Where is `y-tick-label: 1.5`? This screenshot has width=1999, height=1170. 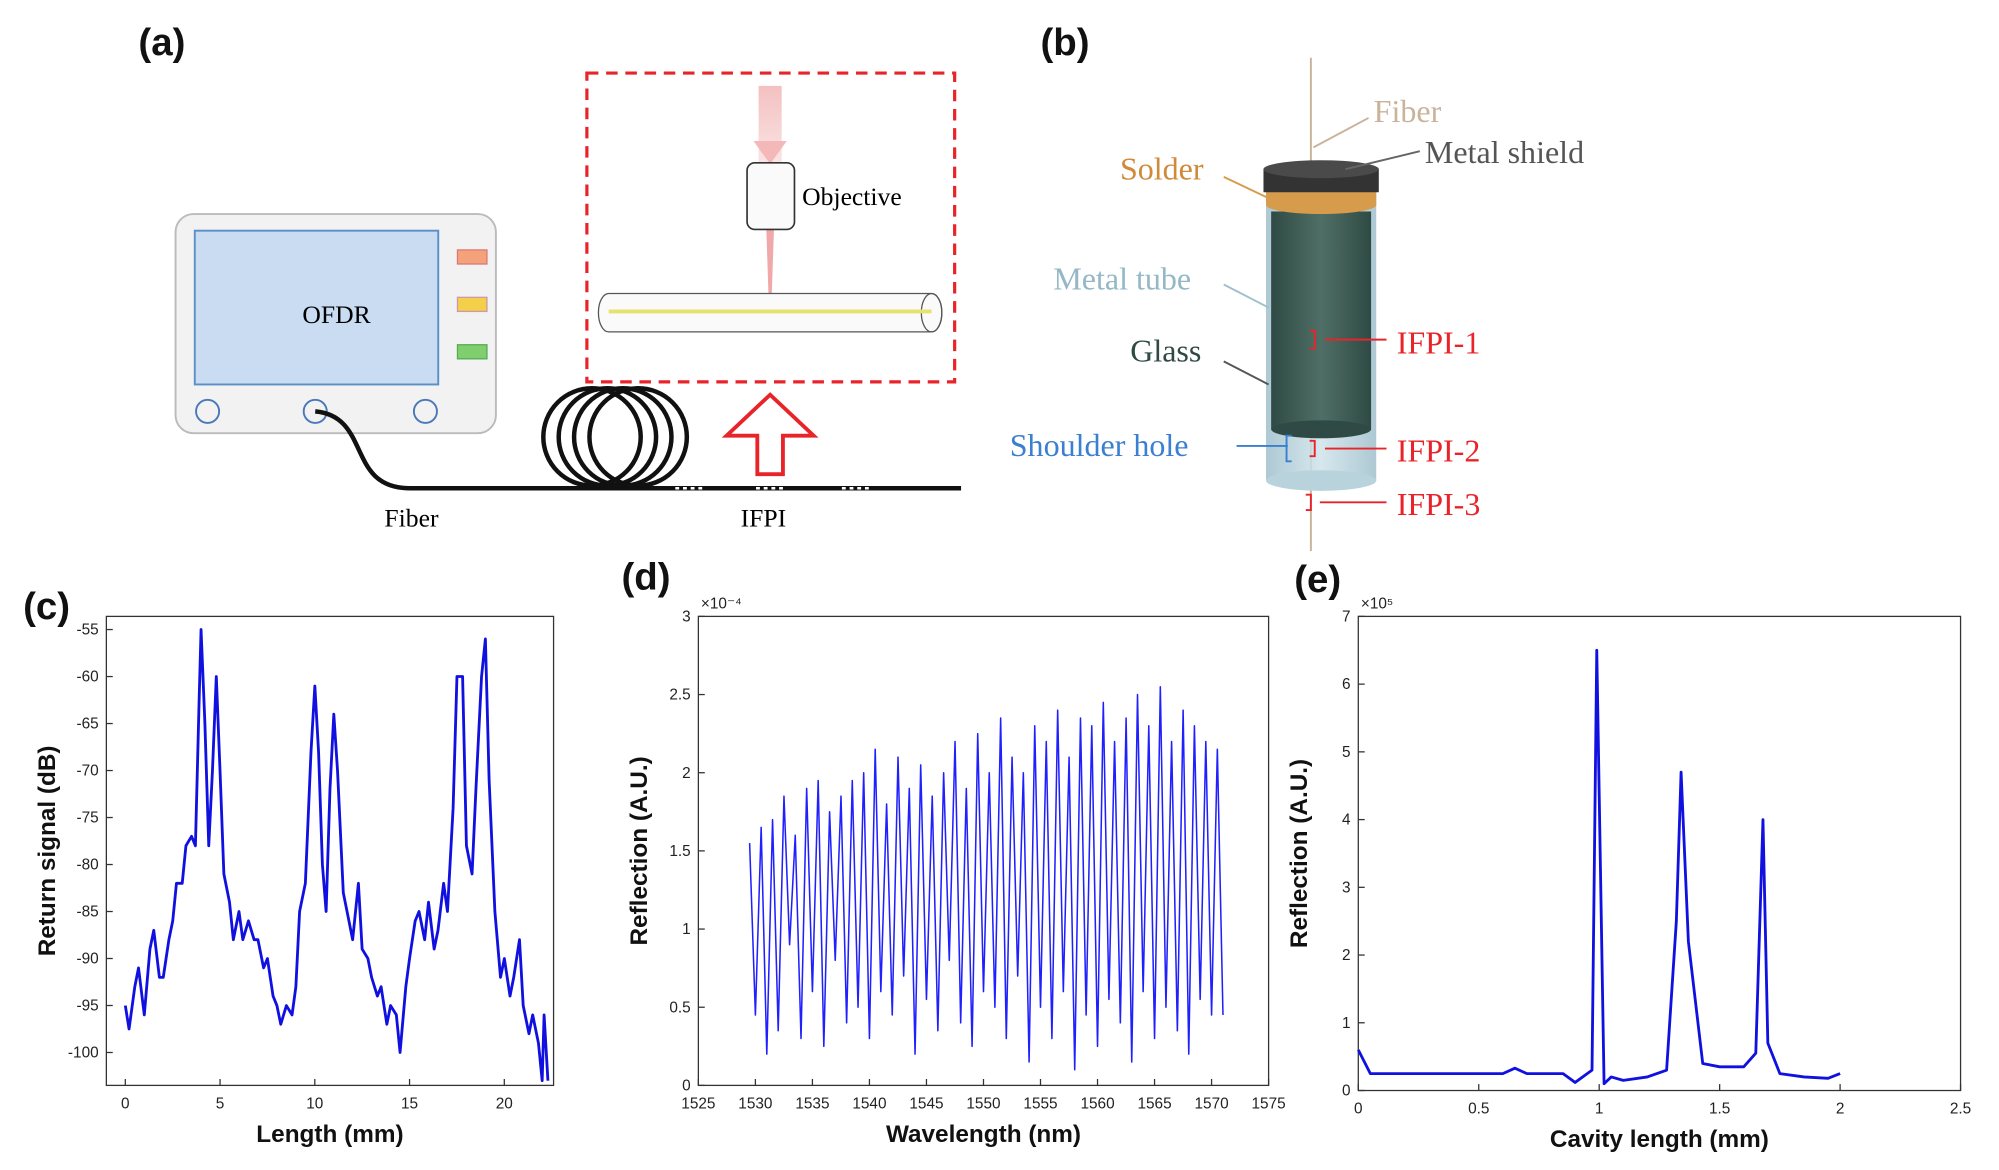
y-tick-label: 1.5 is located at coordinates (679, 851).